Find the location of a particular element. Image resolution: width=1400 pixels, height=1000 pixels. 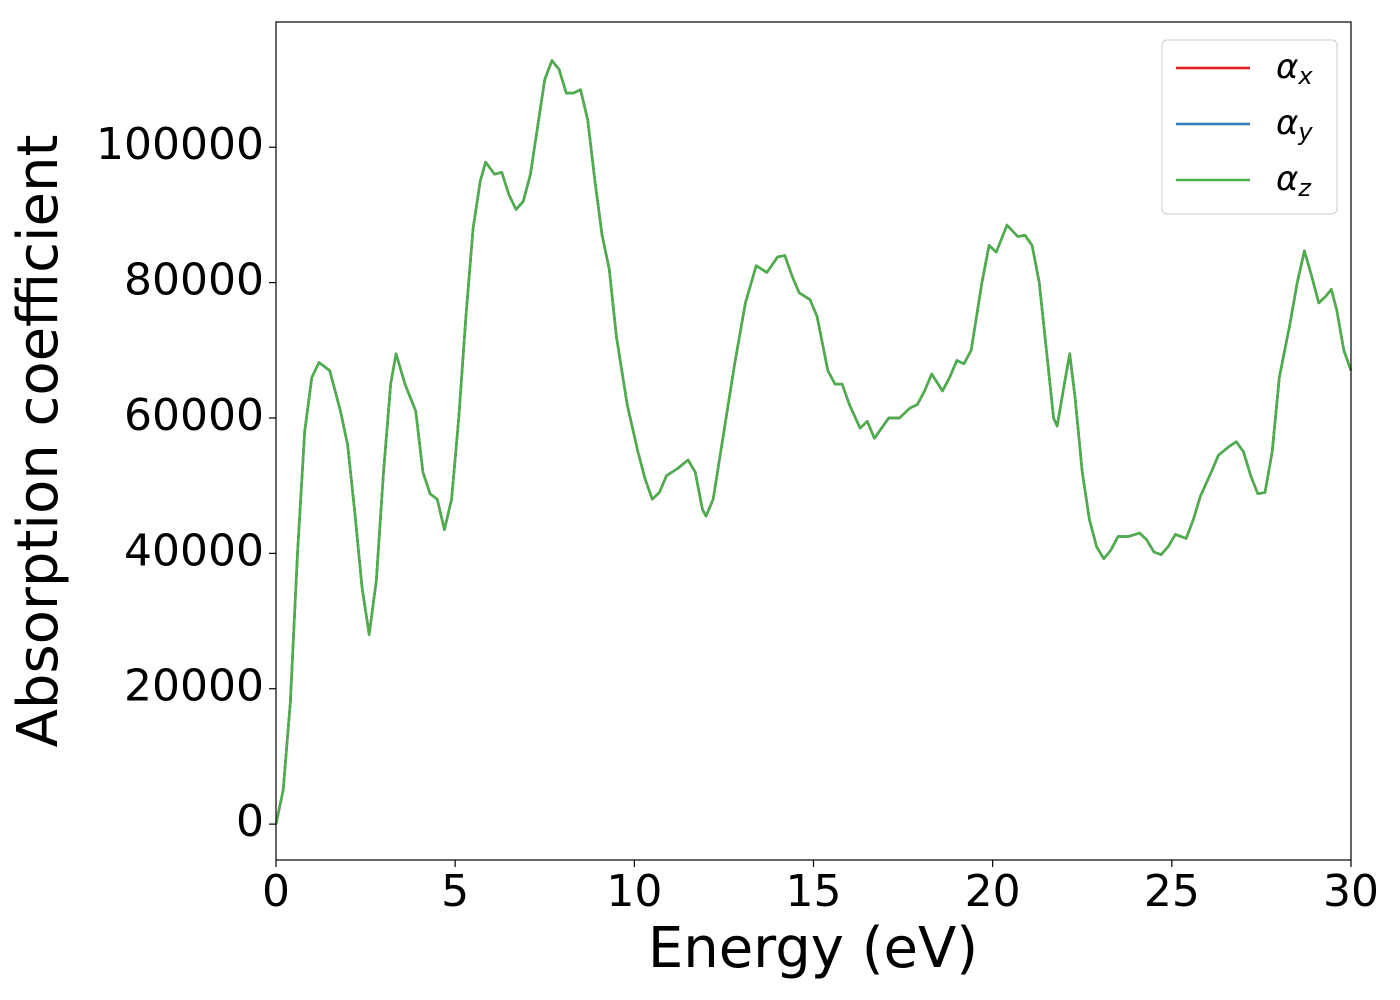

x-axis-label: Energy (eV) is located at coordinates (813, 948).